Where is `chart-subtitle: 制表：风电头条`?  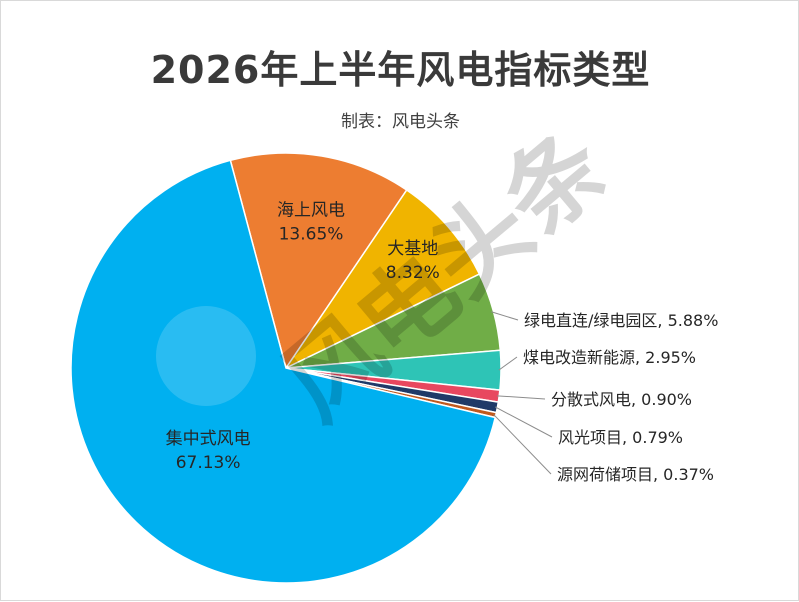
chart-subtitle: 制表：风电头条 is located at coordinates (400, 122).